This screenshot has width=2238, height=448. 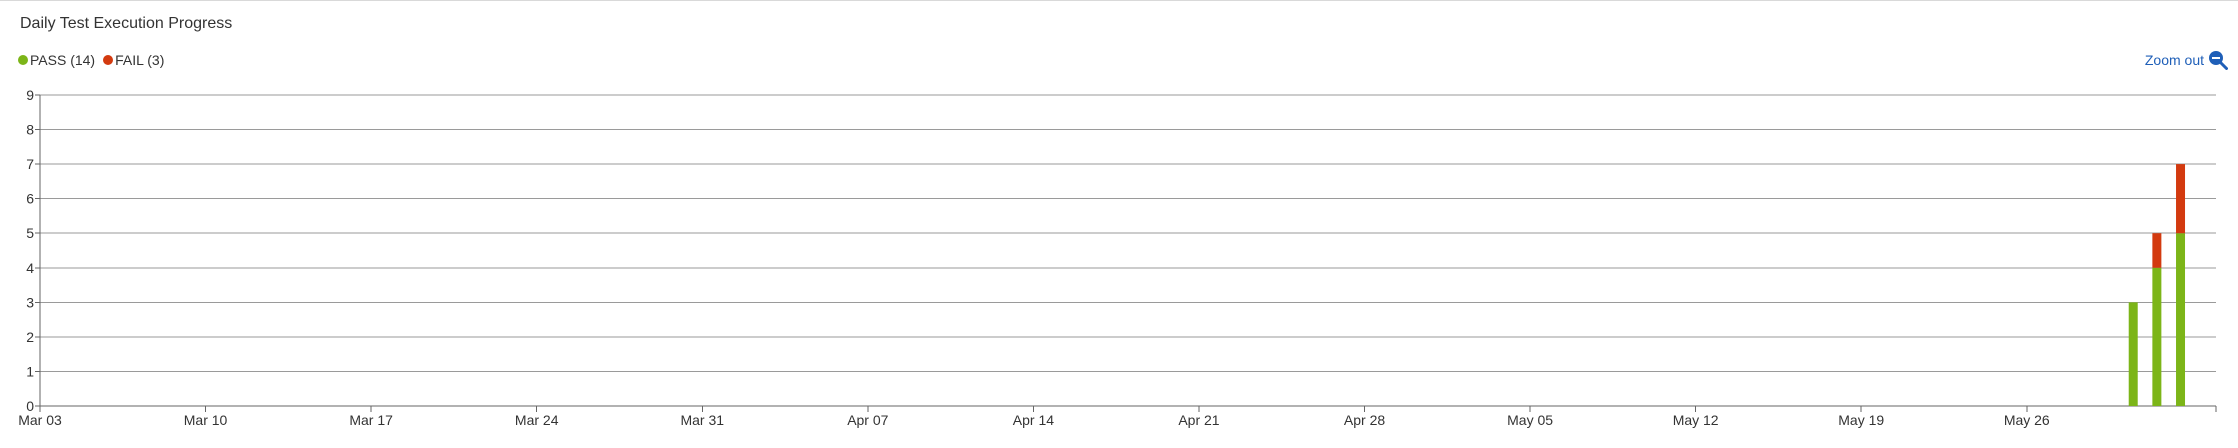 I want to click on x-tick-label: May 05, so click(x=1530, y=420).